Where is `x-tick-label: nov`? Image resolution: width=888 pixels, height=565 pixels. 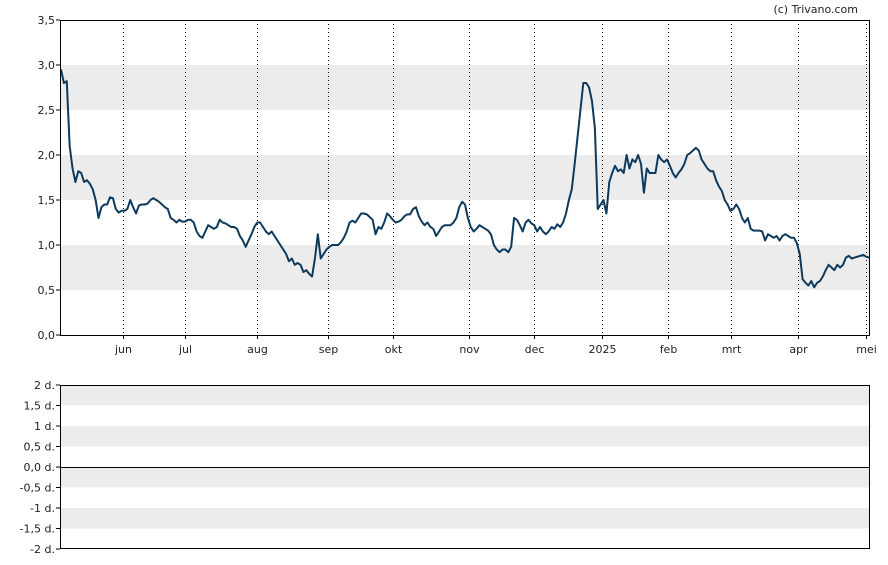
x-tick-label: nov is located at coordinates (469, 349).